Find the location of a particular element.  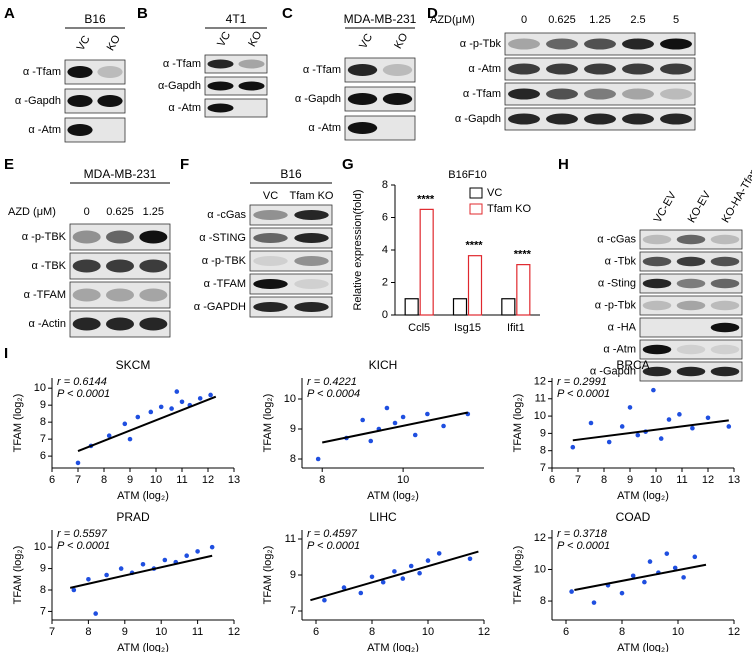

x-tick-label: 12 is located at coordinates (708, 480).